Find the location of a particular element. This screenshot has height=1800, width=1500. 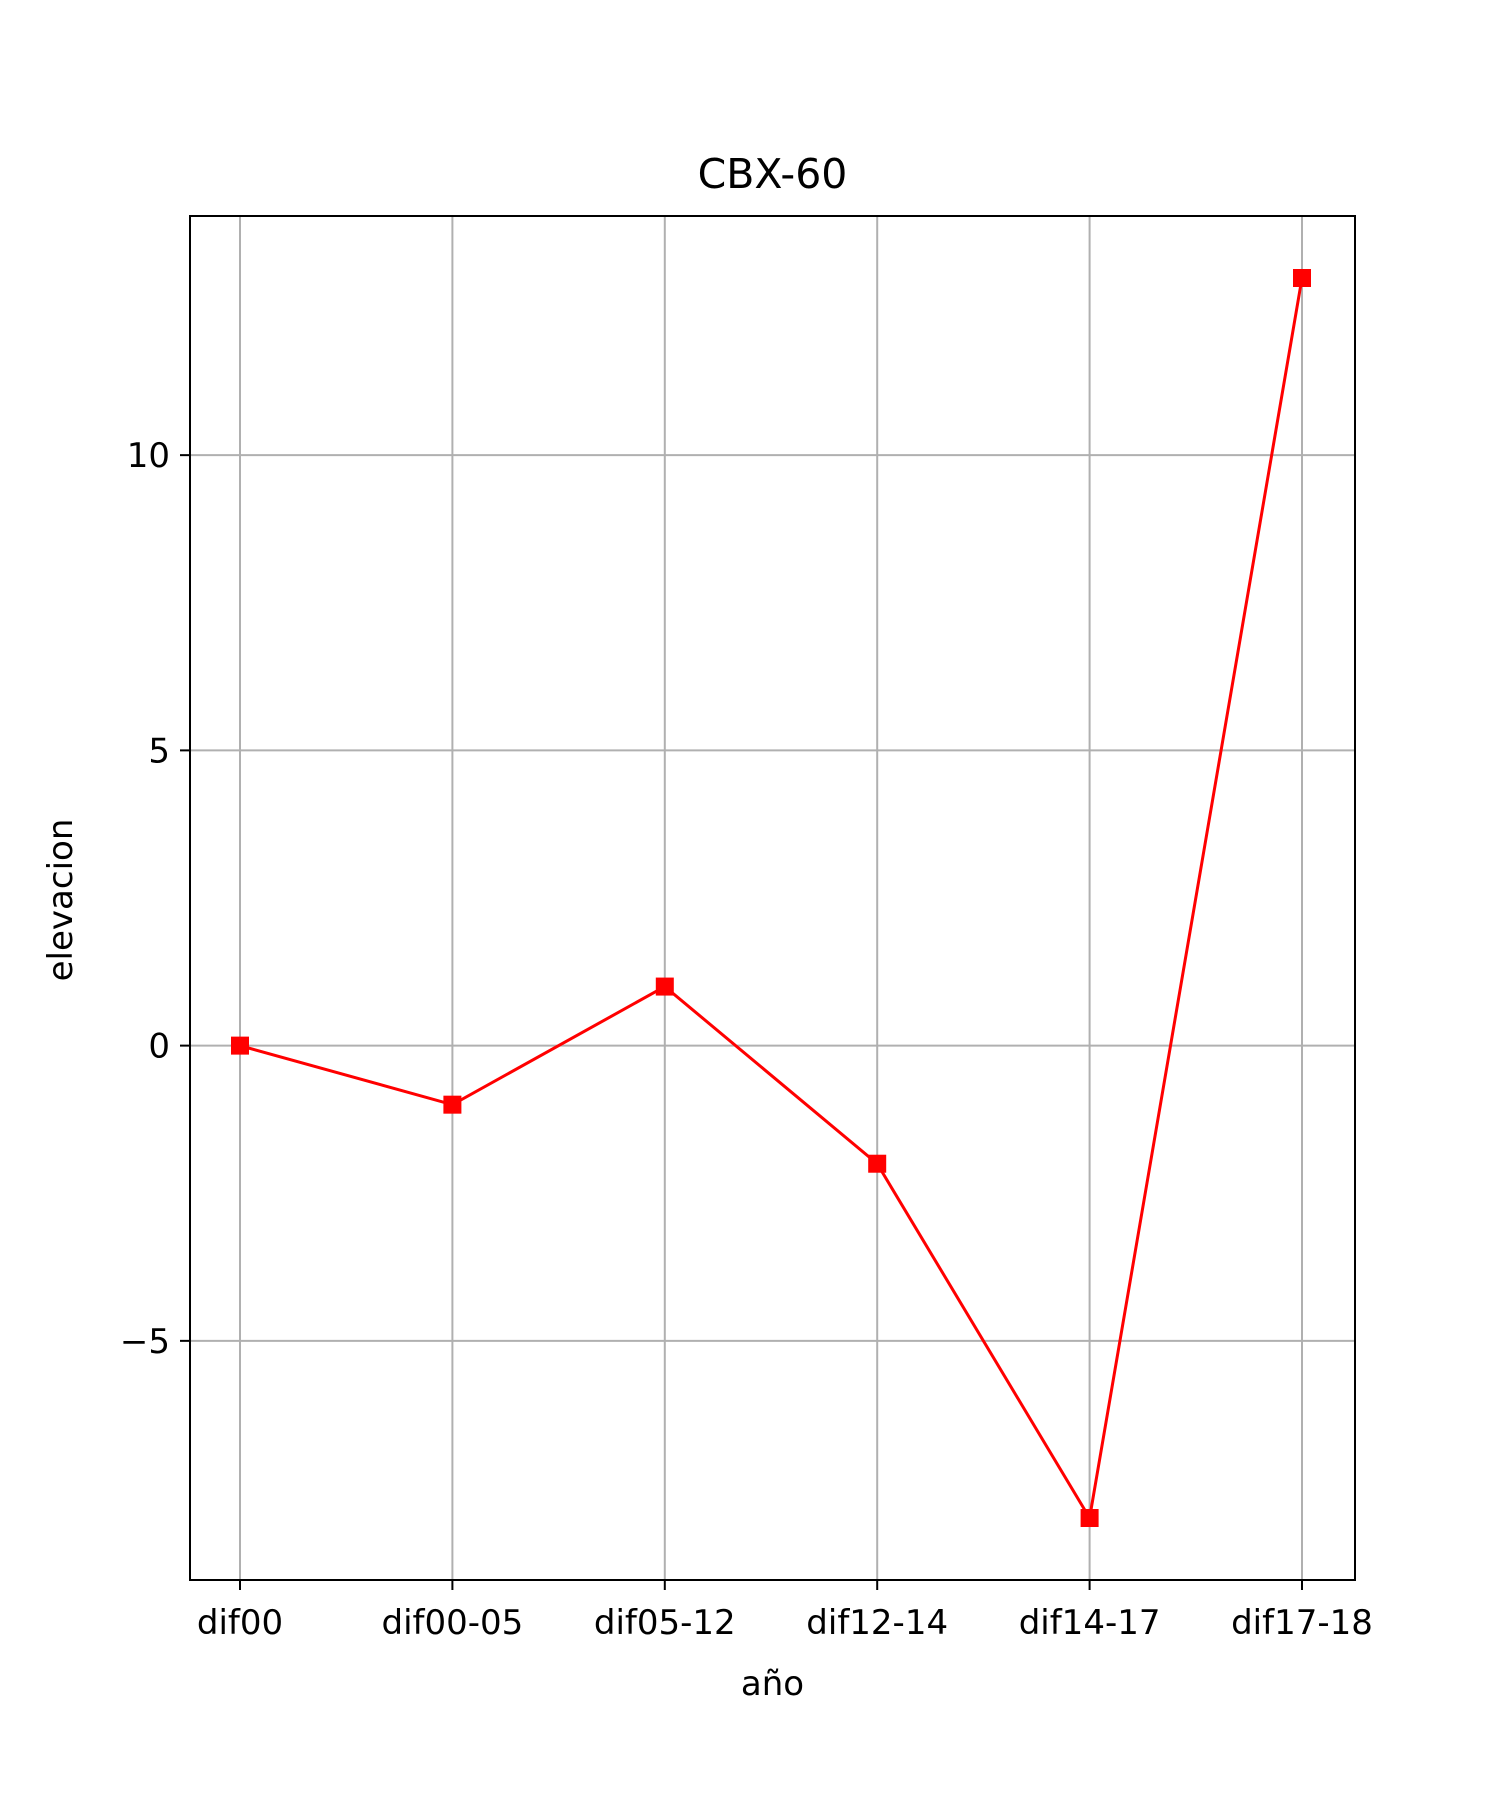

x-tick-label: dif00 is located at coordinates (240, 1623).